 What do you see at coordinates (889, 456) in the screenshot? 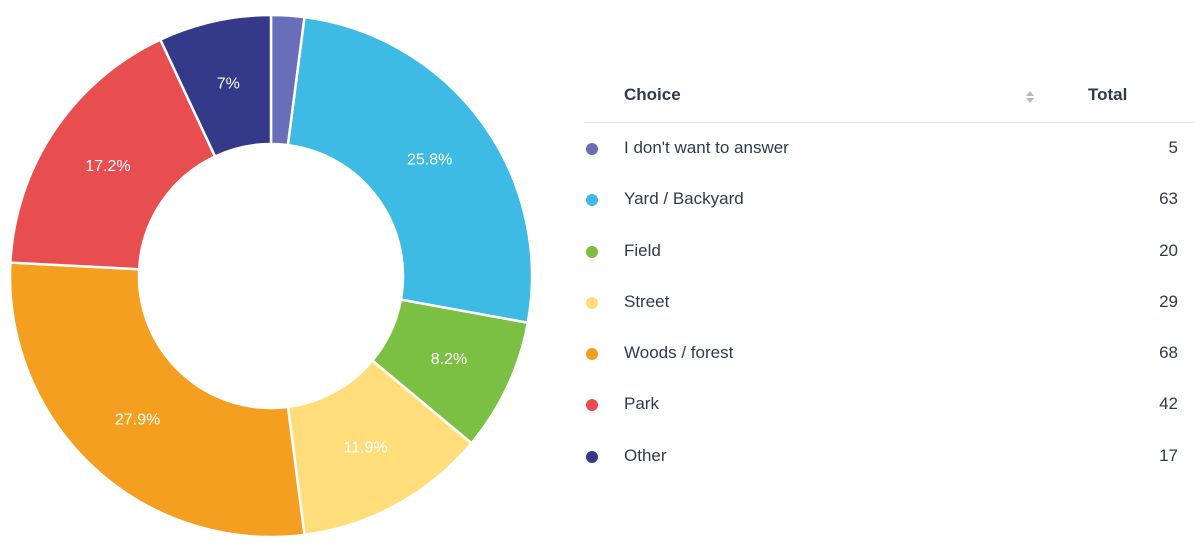
I see `table-row: Other 17` at bounding box center [889, 456].